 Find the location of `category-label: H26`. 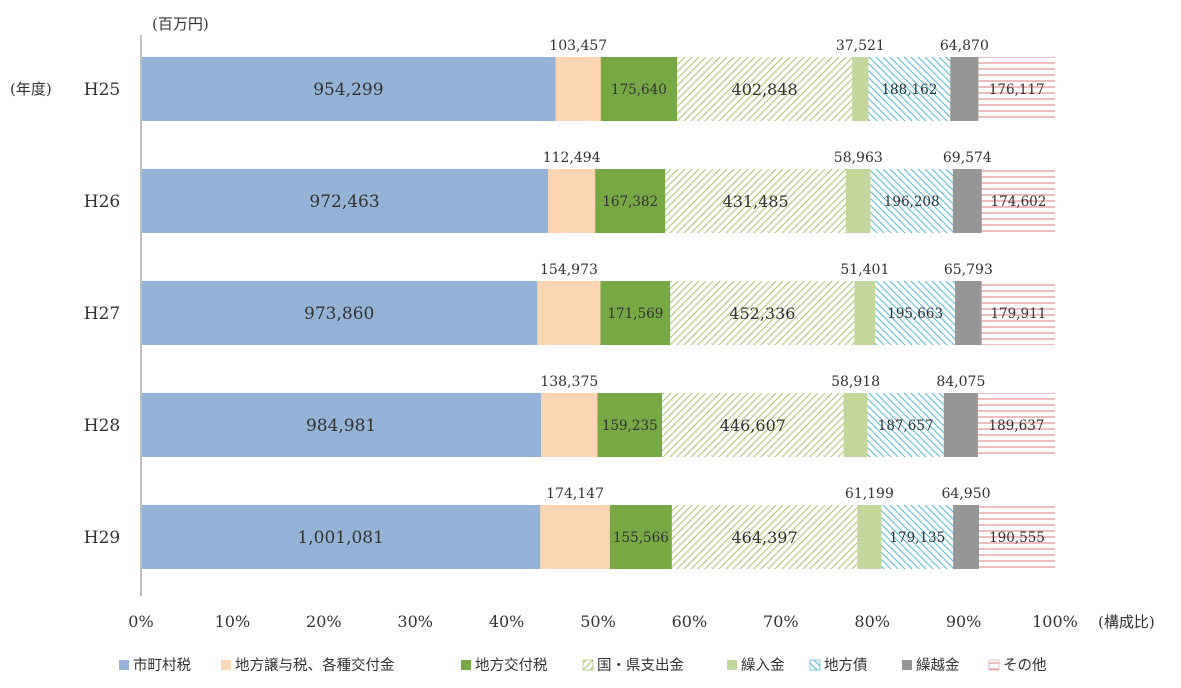

category-label: H26 is located at coordinates (102, 202).